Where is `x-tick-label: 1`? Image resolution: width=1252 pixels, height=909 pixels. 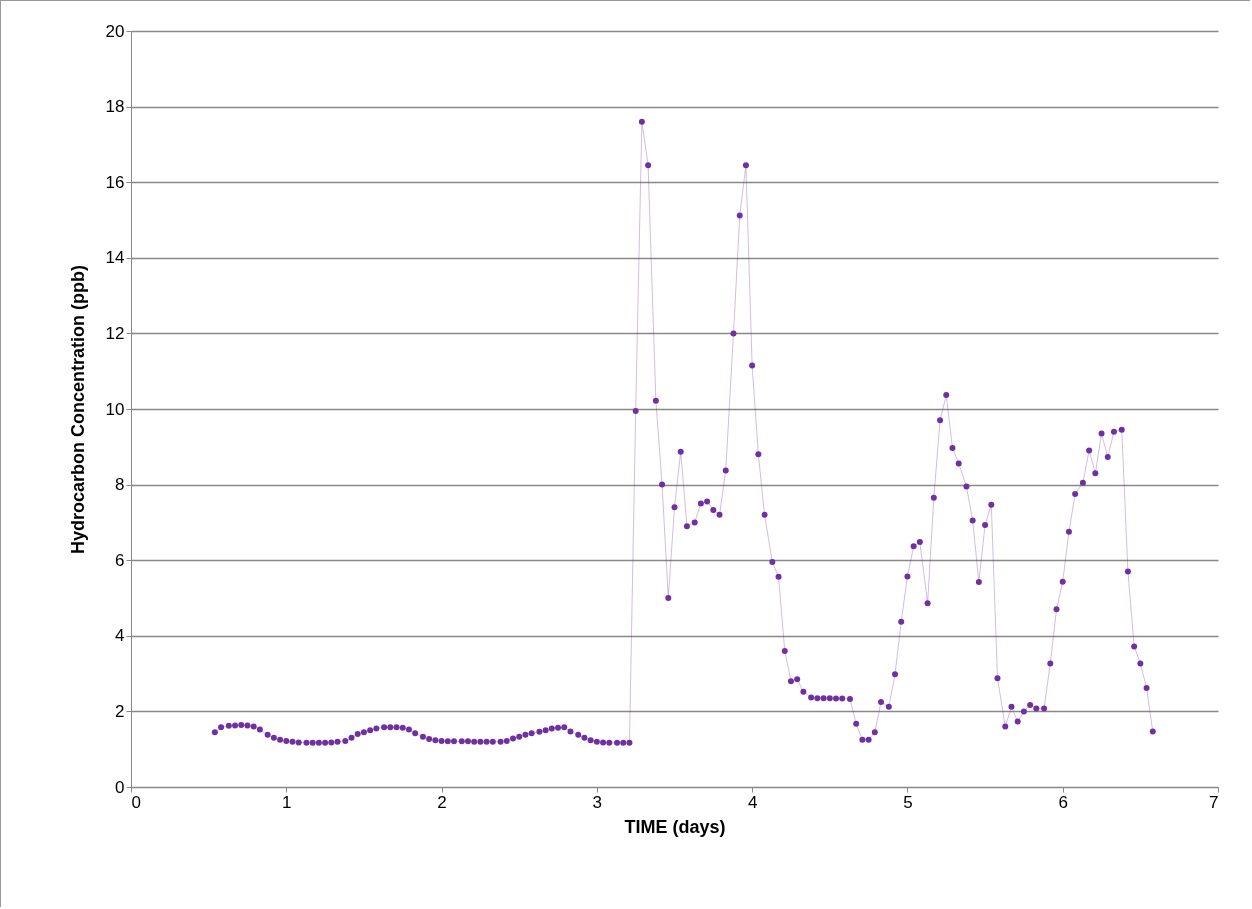
x-tick-label: 1 is located at coordinates (287, 802).